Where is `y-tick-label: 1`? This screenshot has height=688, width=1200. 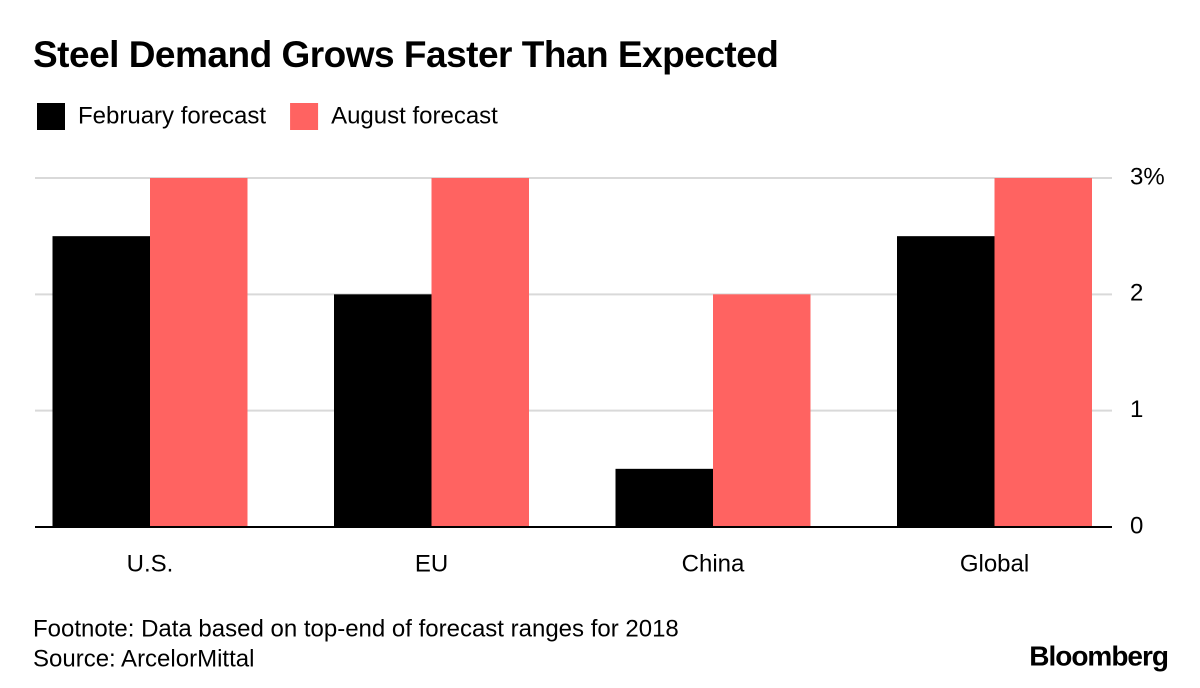 y-tick-label: 1 is located at coordinates (1136, 409).